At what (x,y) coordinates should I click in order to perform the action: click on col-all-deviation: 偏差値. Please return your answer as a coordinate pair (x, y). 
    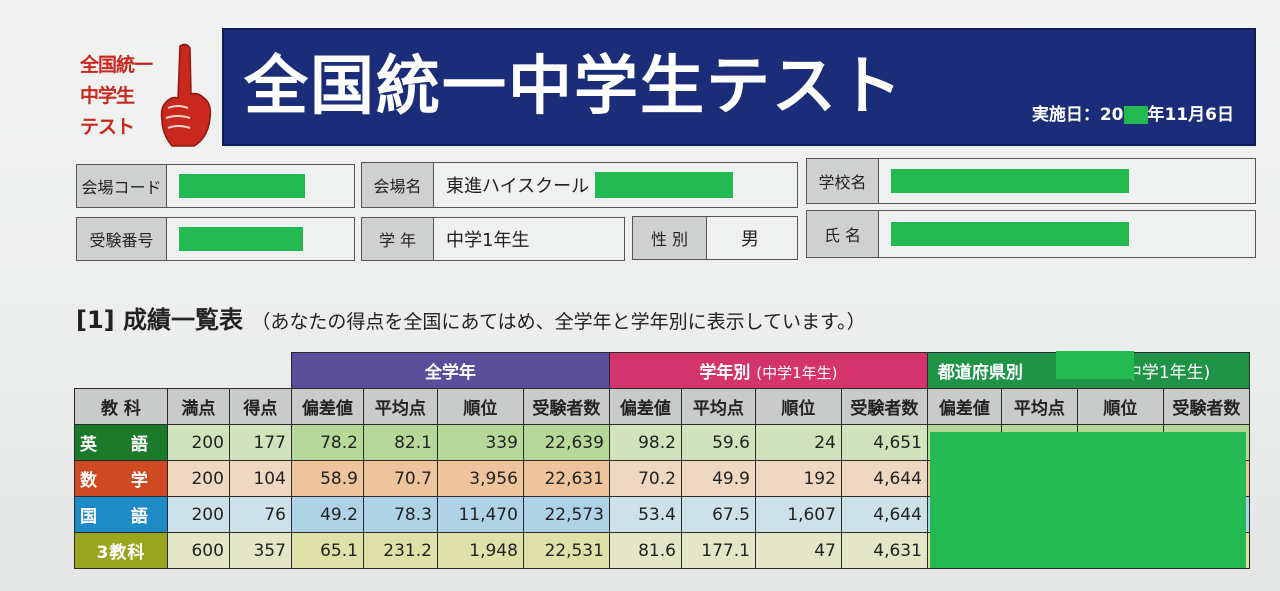
    Looking at the image, I should click on (327, 406).